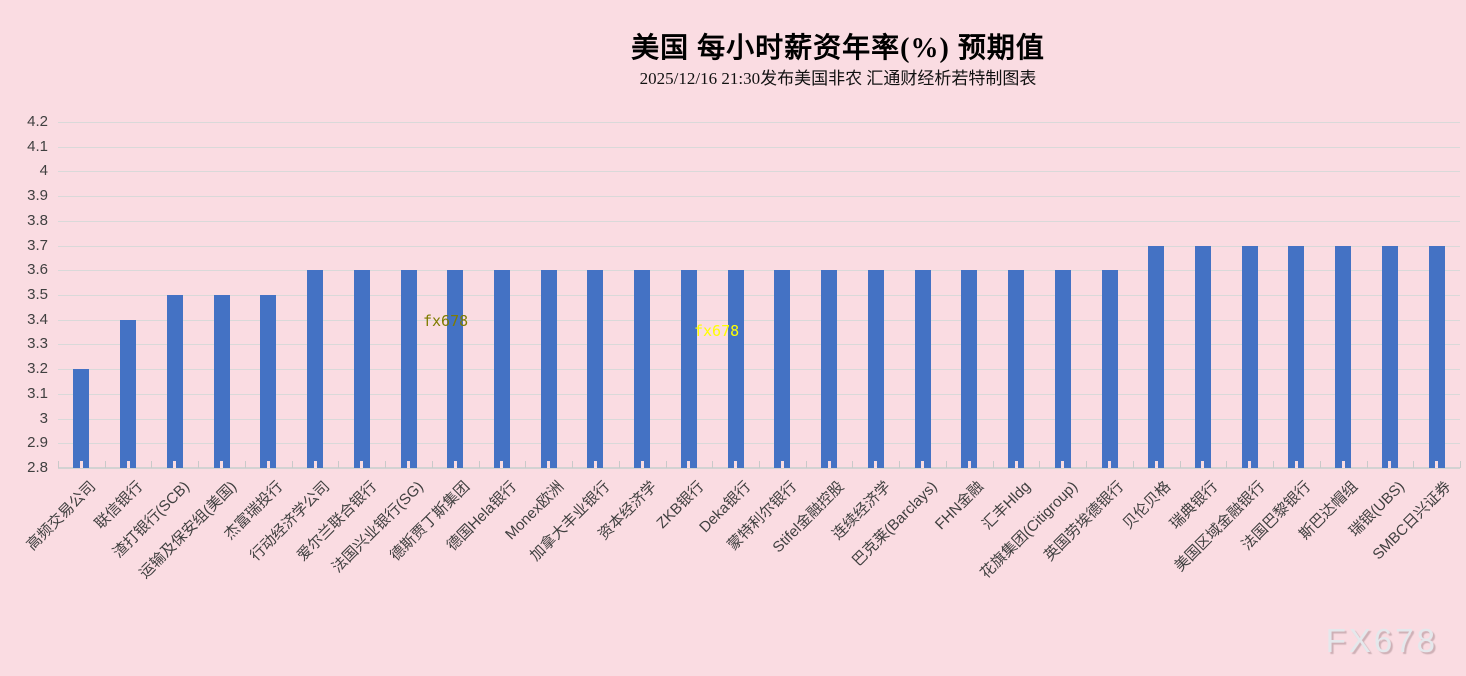 Image resolution: width=1466 pixels, height=676 pixels. Describe the element at coordinates (221, 381) in the screenshot. I see `bar-运输及保安组(美国)` at that location.